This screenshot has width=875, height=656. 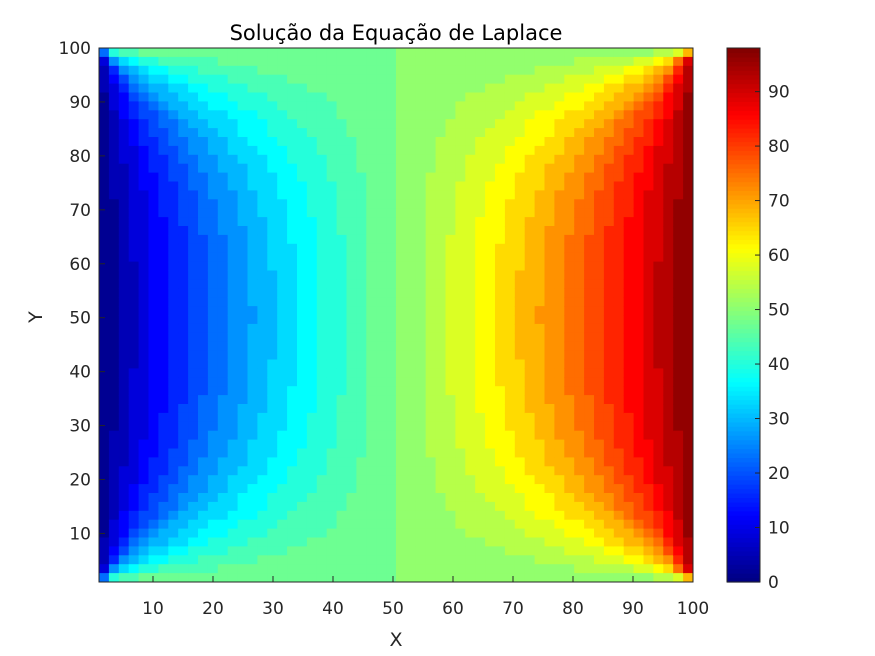 What do you see at coordinates (80, 211) in the screenshot?
I see `y-tick-label: 70` at bounding box center [80, 211].